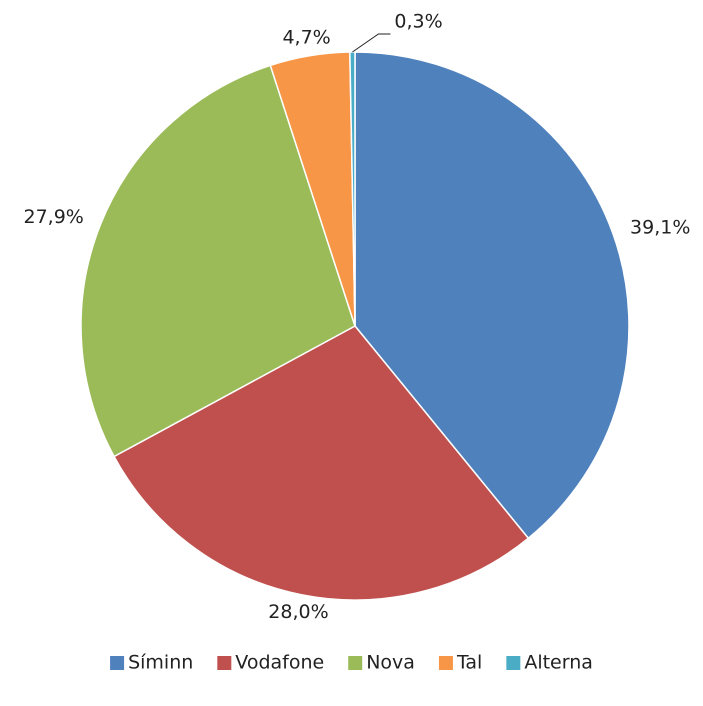 Image resolution: width=703 pixels, height=706 pixels. I want to click on data-label: 0,3%, so click(418, 22).